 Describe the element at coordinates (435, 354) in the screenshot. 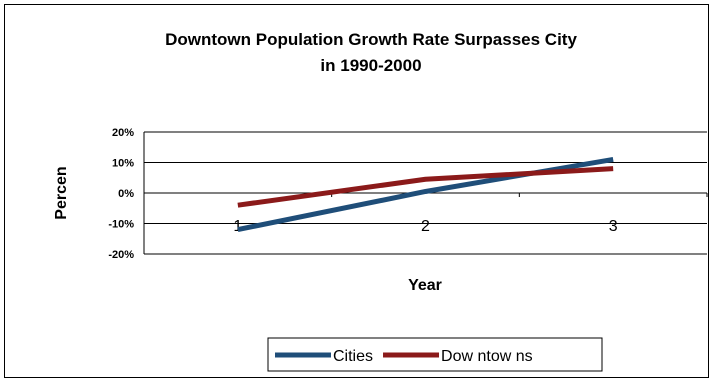

I see `legend: Cities Dow ntow ns` at that location.